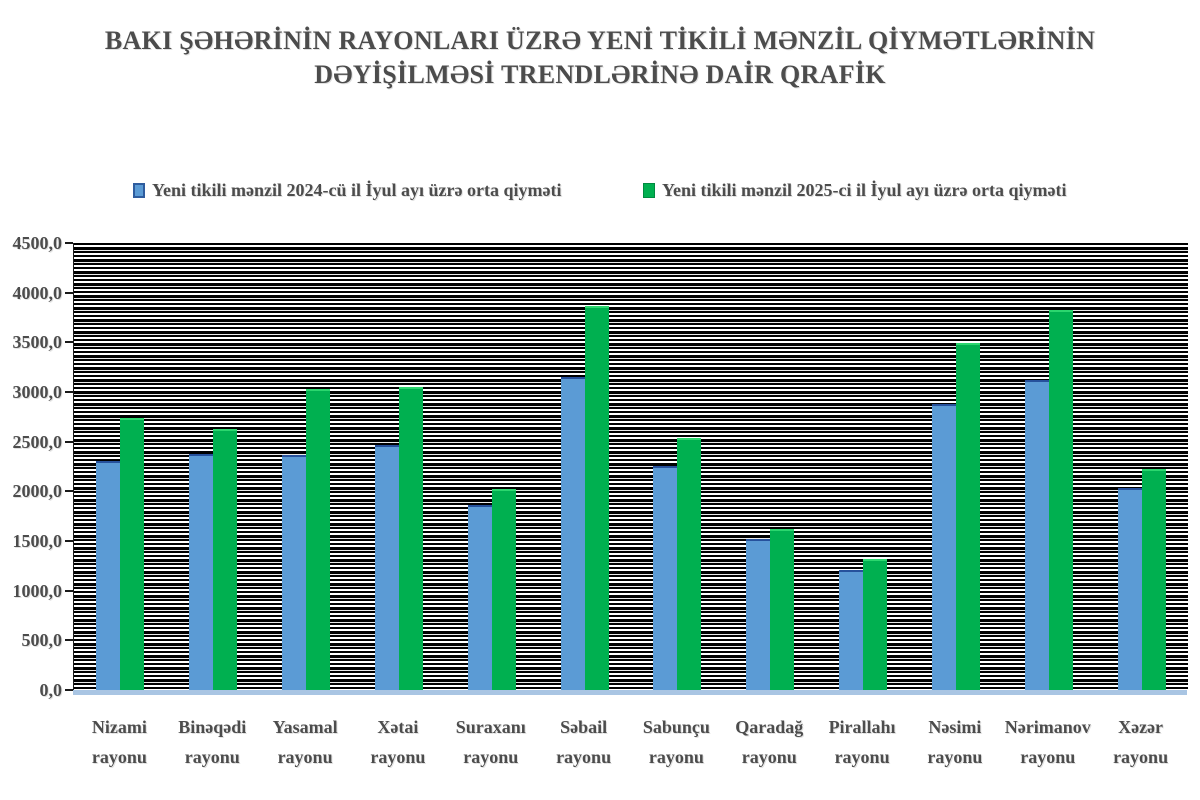 The image size is (1200, 800). I want to click on bar-2024-yasamal, so click(294, 572).